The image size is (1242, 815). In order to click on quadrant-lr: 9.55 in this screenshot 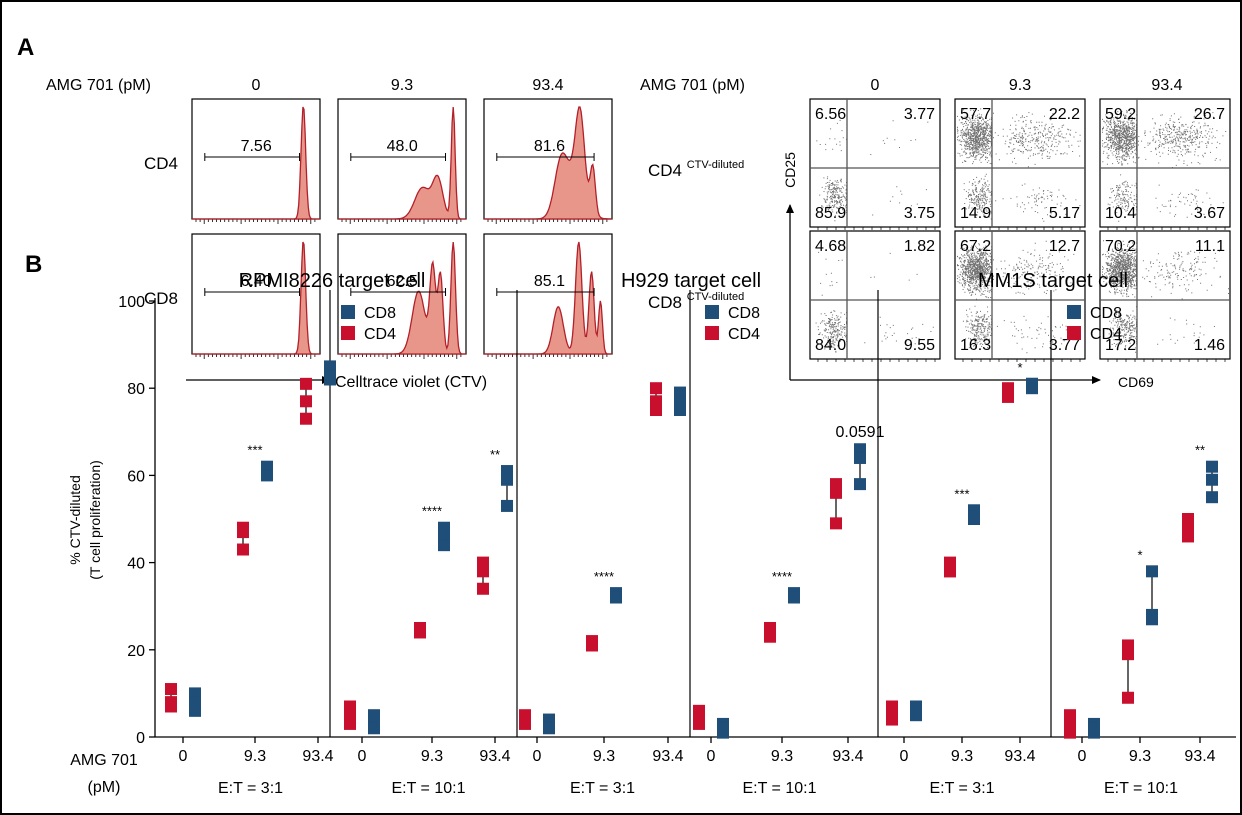, I will do `click(919, 345)`.